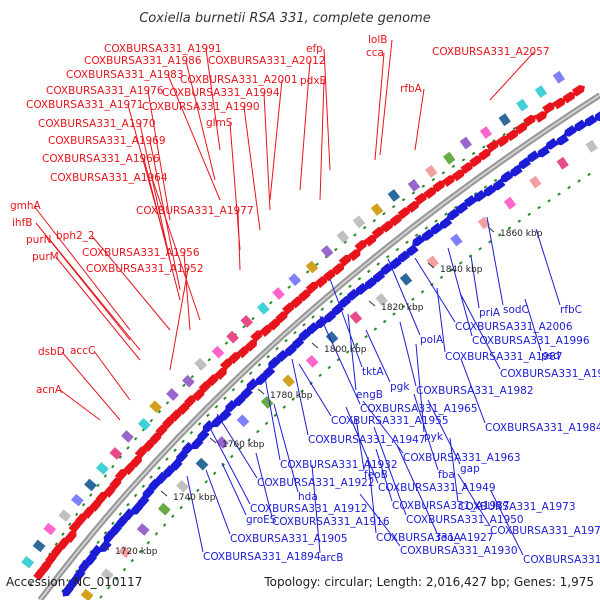  I want to click on reverse-gene-label: COXBURSA331_A1965, so click(419, 409).